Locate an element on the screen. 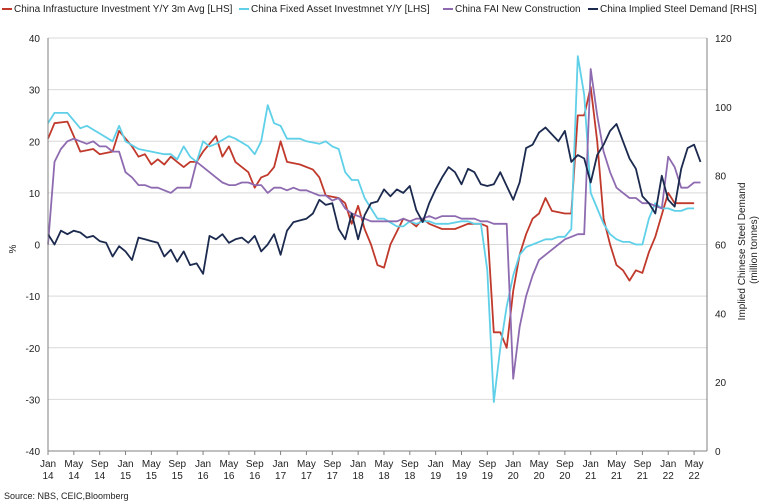 The width and height of the screenshot is (770, 503). right-tick-label: 120 is located at coordinates (723, 39).